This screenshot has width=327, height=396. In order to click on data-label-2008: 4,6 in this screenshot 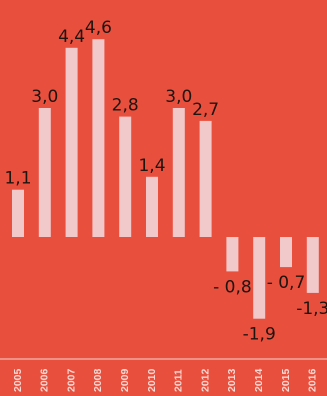, I will do `click(98, 28)`.